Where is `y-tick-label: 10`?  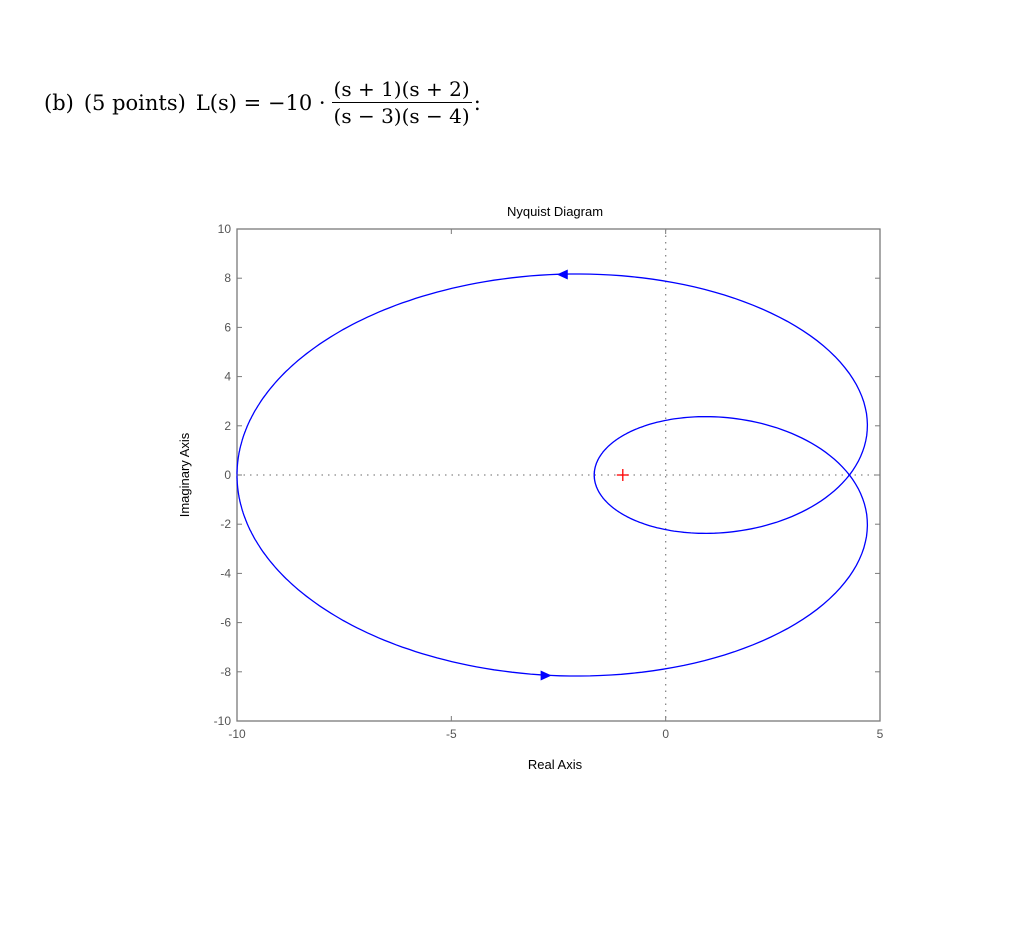
y-tick-label: 10 is located at coordinates (225, 229).